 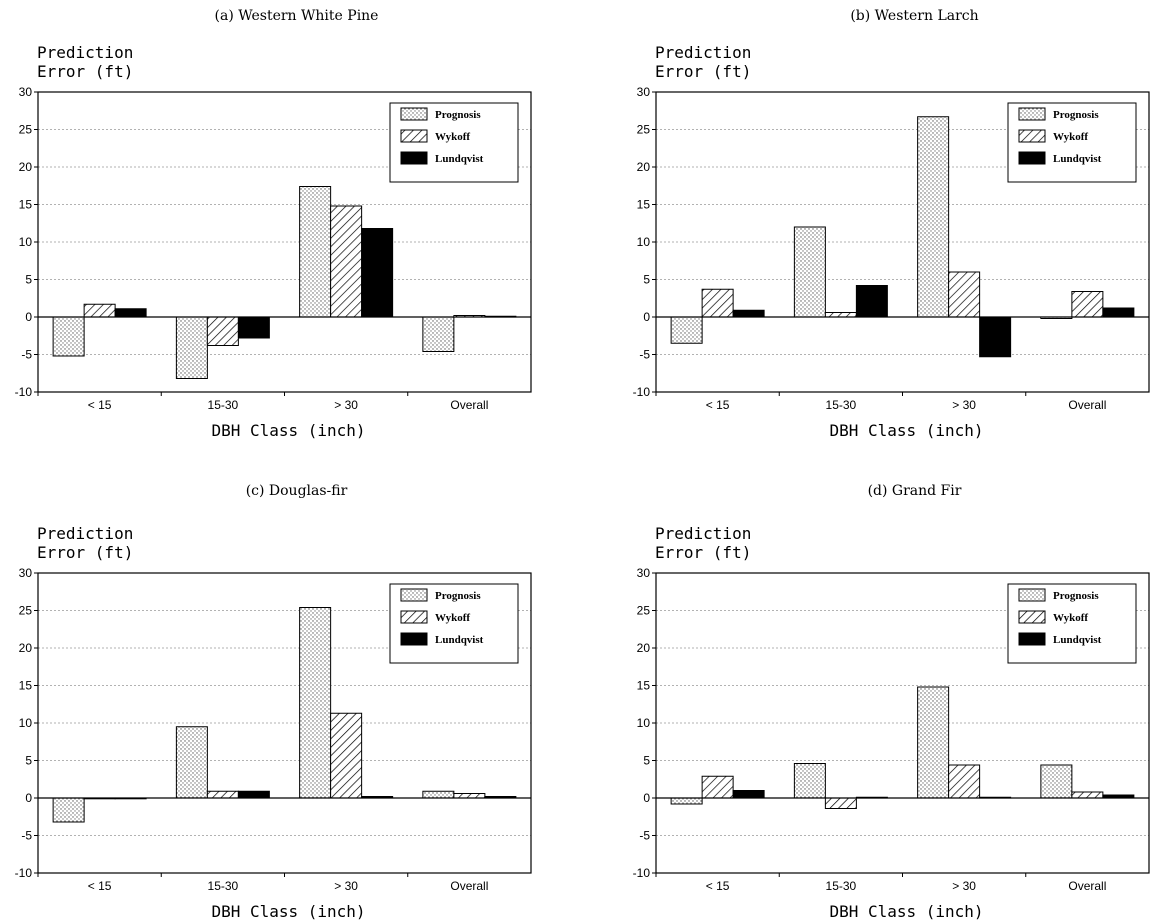 What do you see at coordinates (644, 611) in the screenshot?
I see `y-tick-label: 25` at bounding box center [644, 611].